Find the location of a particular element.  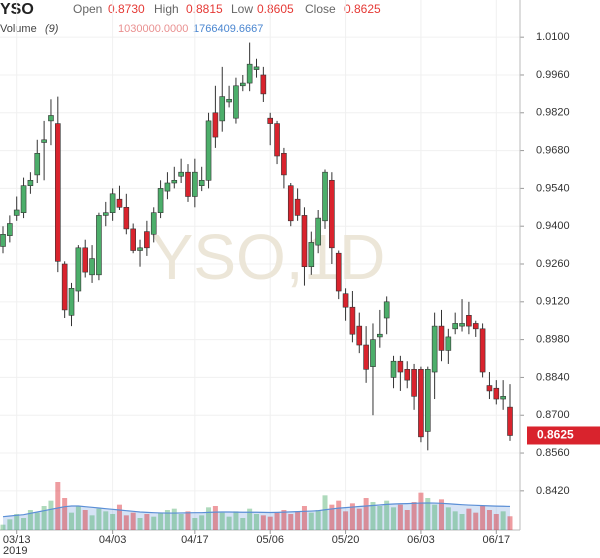

x-tick-label: 06/17 is located at coordinates (497, 540).